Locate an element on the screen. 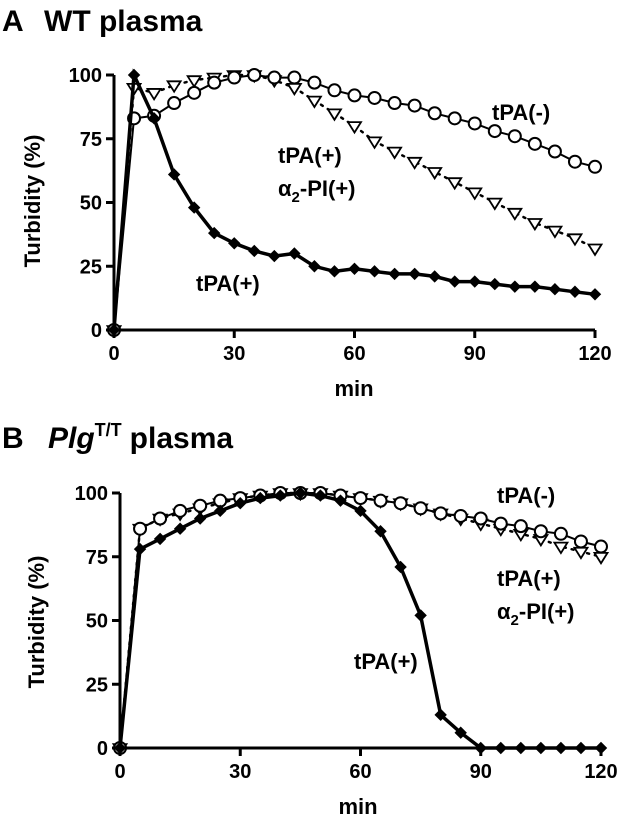 Image resolution: width=625 pixels, height=819 pixels. panel-b-title: PlgT/T plasma is located at coordinates (140, 437).